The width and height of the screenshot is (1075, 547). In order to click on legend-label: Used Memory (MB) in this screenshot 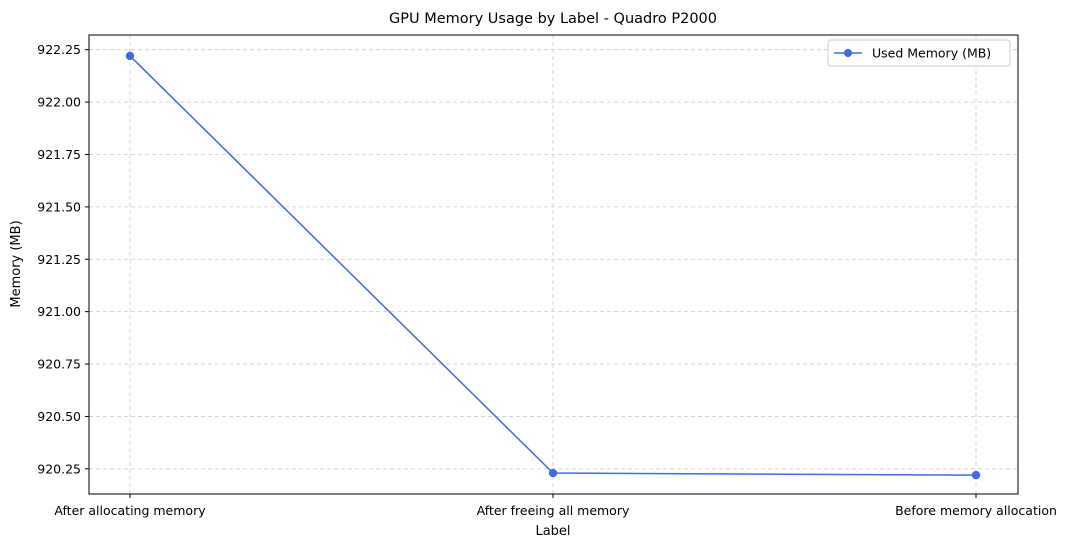, I will do `click(931, 53)`.